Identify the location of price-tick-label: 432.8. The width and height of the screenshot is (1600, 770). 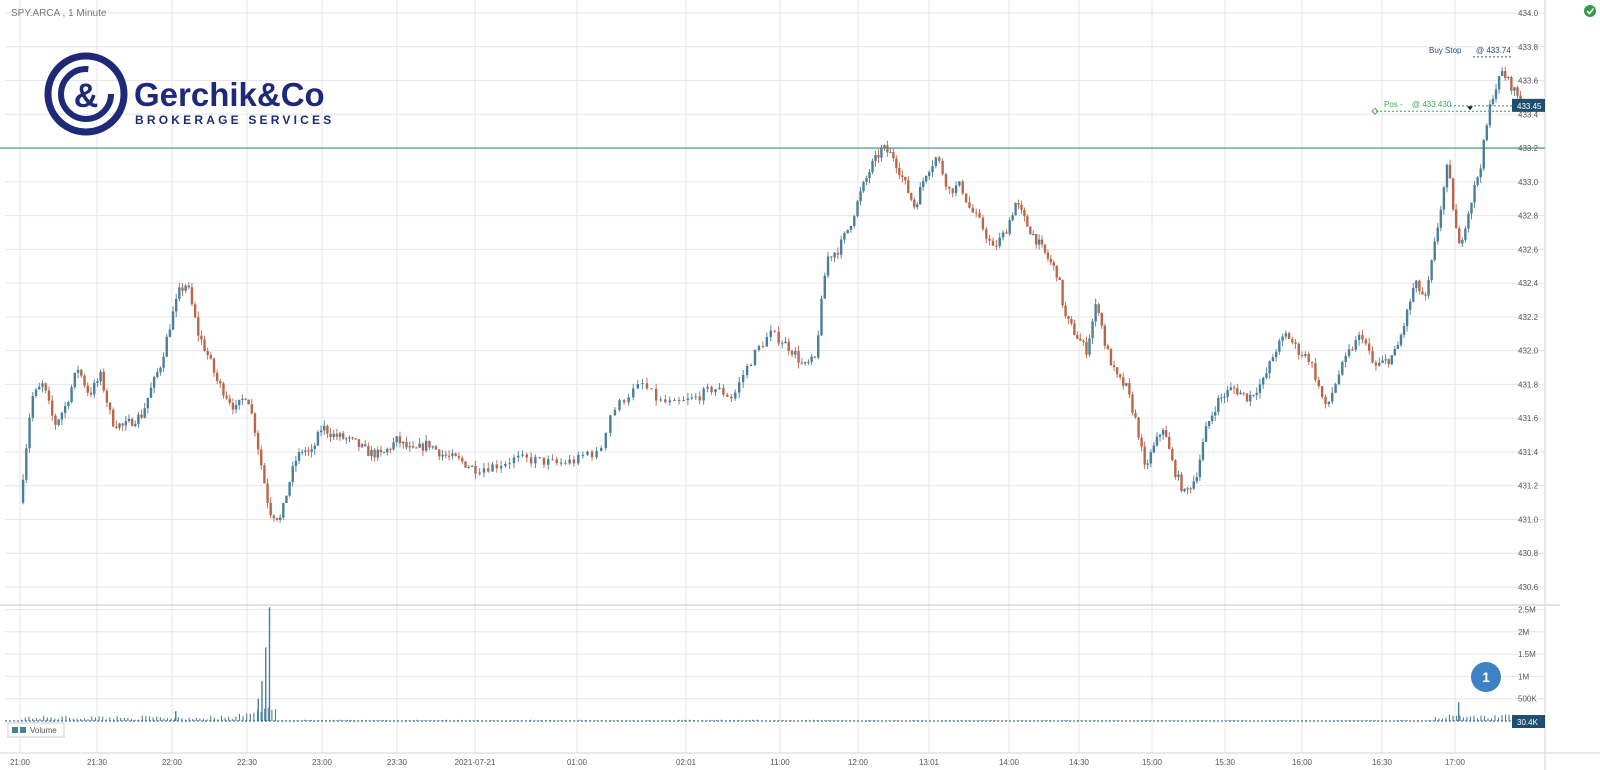
(1528, 216).